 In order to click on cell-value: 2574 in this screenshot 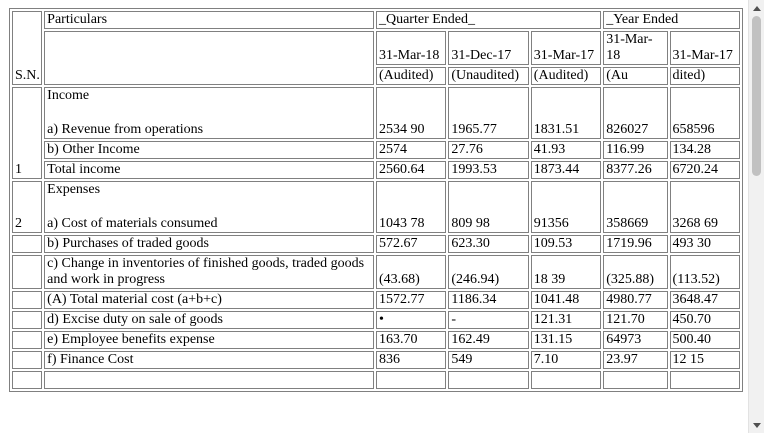, I will do `click(411, 150)`.